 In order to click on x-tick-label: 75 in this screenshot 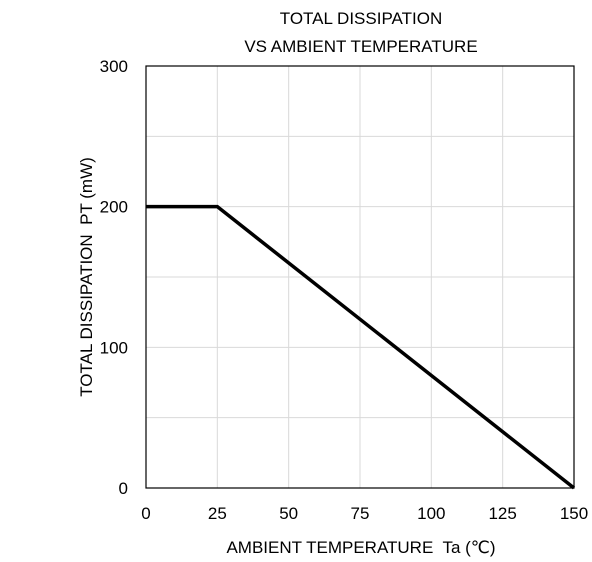, I will do `click(360, 513)`.